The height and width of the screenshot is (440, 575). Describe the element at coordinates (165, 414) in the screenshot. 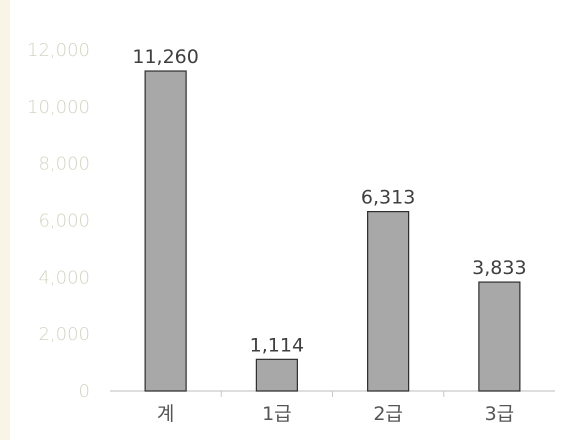

I see `x-tick-label: 계` at that location.